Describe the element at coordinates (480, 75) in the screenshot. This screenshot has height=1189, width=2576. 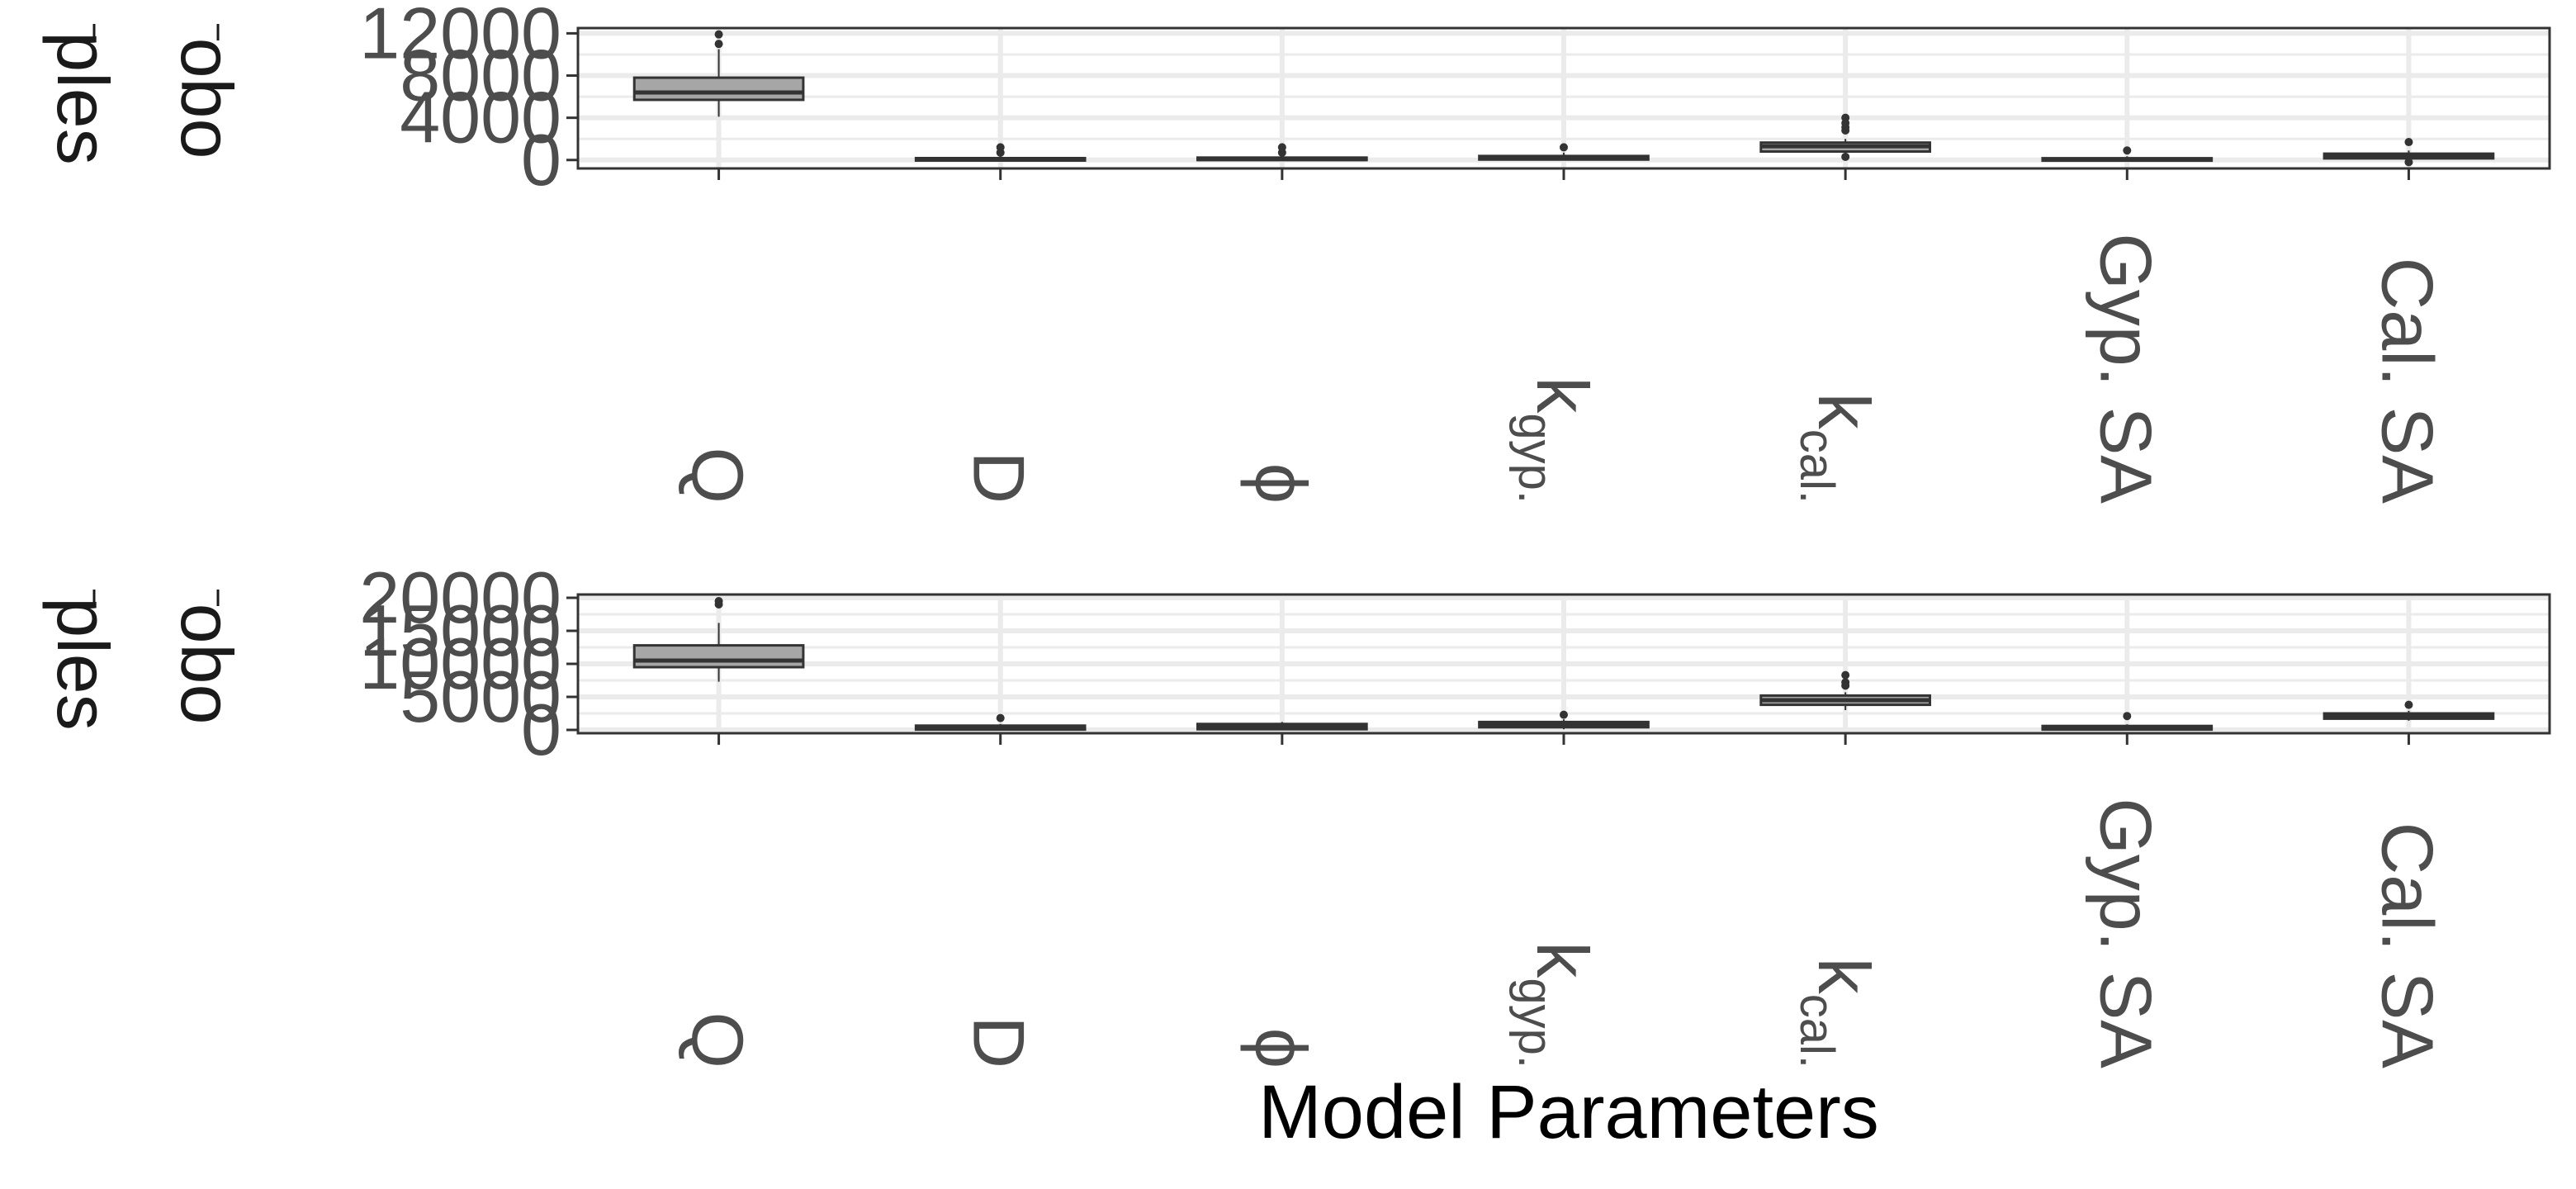
I see `y-tick-label: 8000` at that location.